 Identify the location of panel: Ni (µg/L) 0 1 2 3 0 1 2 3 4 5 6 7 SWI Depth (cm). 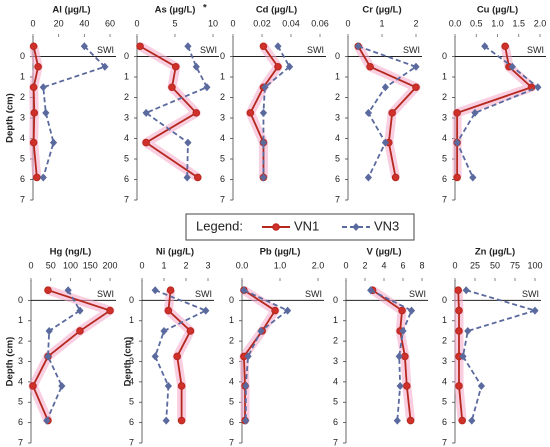
(168, 347).